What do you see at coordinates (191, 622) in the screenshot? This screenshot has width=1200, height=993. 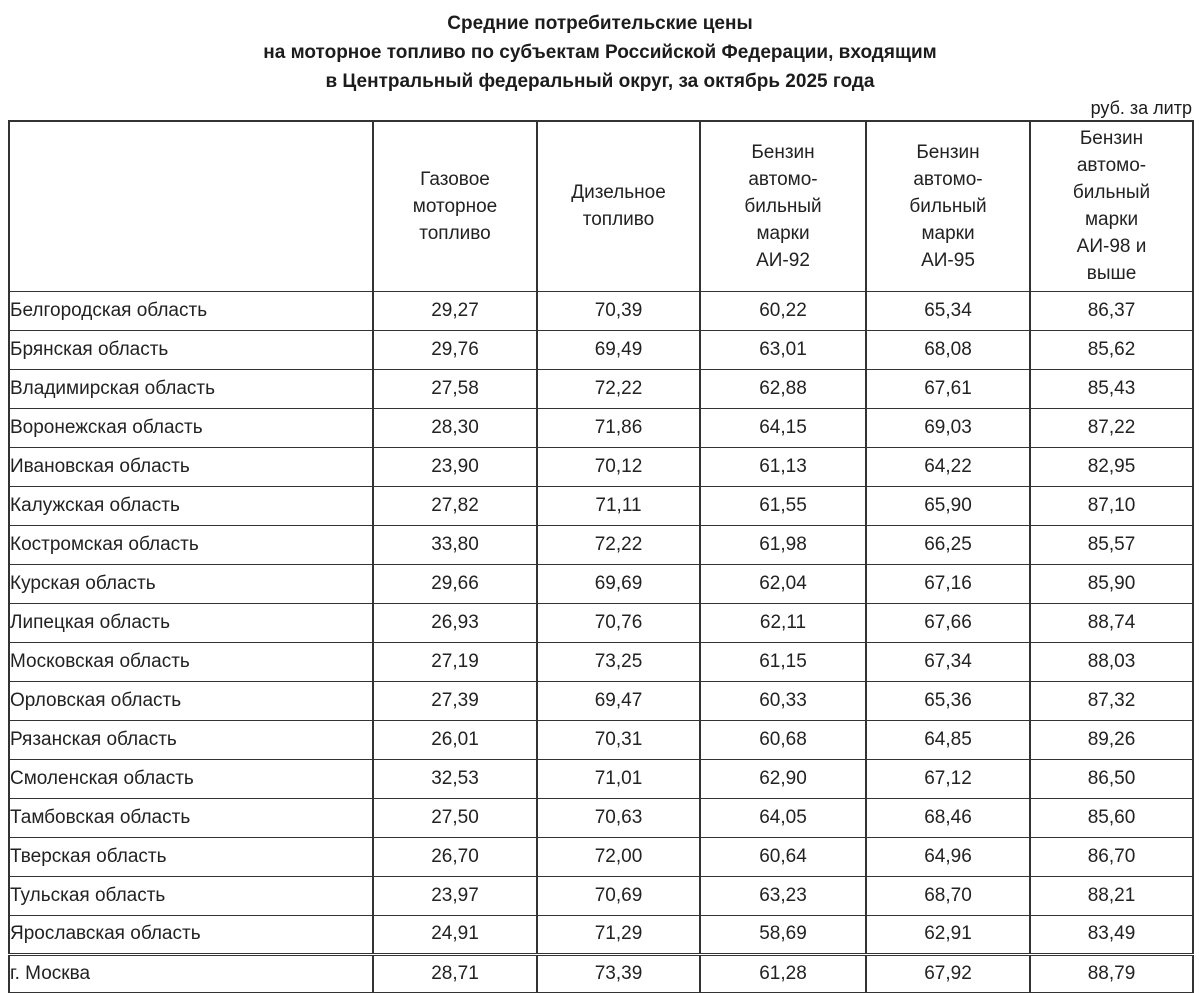 I see `region-cell: Липецкая область` at bounding box center [191, 622].